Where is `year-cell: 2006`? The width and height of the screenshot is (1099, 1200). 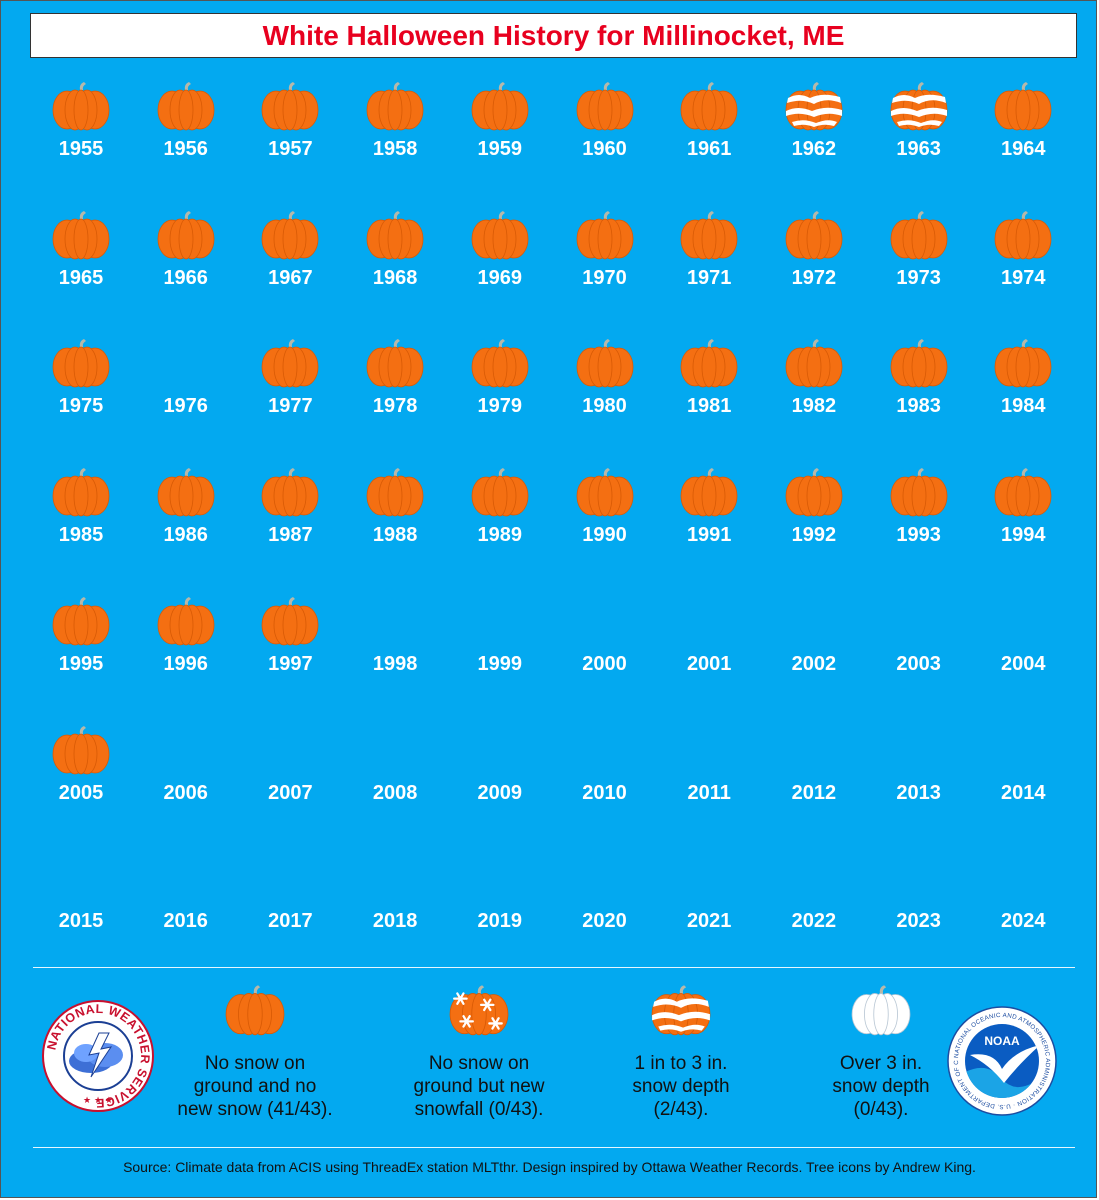 year-cell: 2006 is located at coordinates (186, 789).